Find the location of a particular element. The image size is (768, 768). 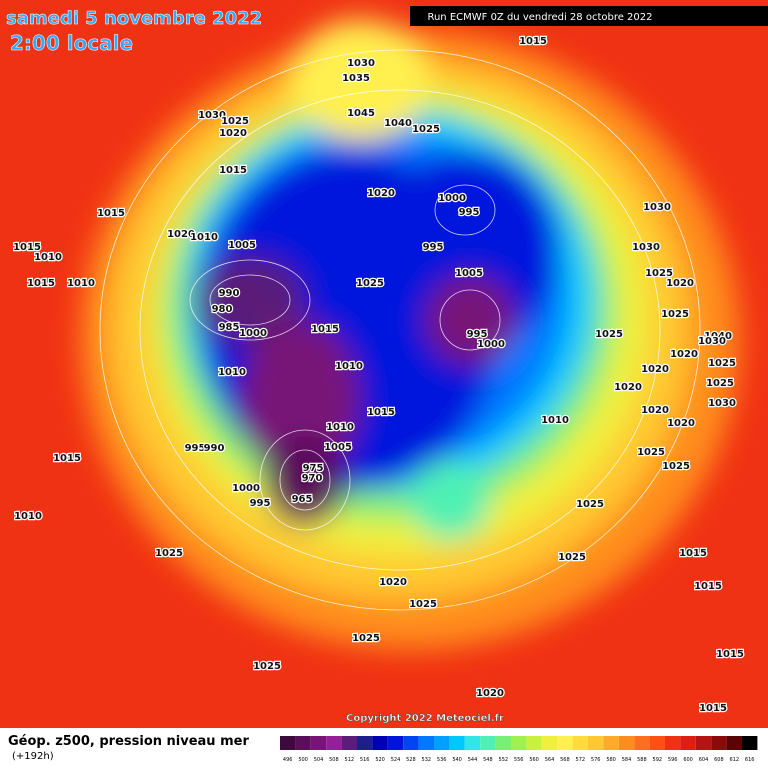

isobar-label: 975 is located at coordinates (313, 468).